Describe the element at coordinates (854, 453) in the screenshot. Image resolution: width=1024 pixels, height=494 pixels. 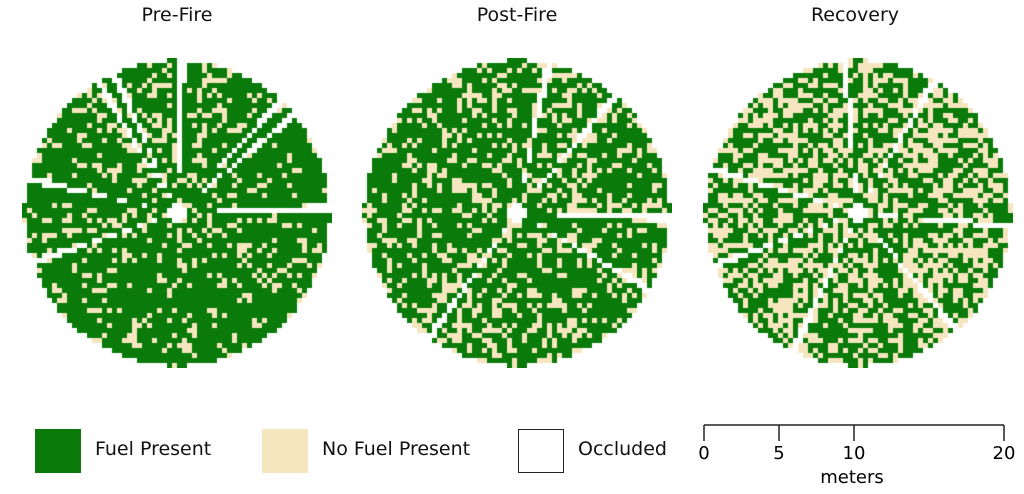
I see `scale-label-10: 10` at that location.